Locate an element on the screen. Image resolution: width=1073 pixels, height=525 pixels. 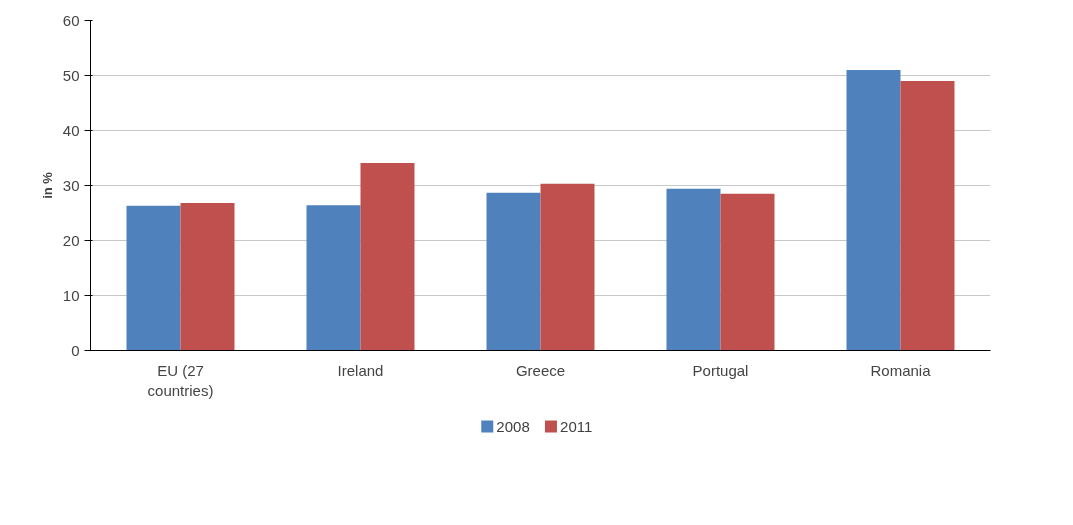
y-tick-label: 20 is located at coordinates (71, 240).